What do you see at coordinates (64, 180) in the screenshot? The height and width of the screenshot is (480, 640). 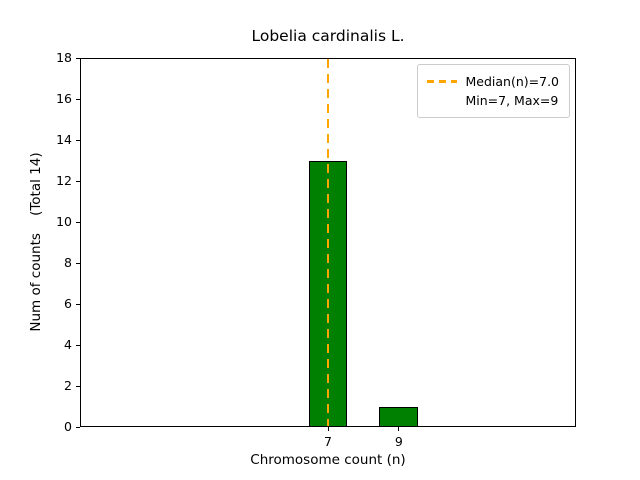 I see `y-tick-label: 12` at bounding box center [64, 180].